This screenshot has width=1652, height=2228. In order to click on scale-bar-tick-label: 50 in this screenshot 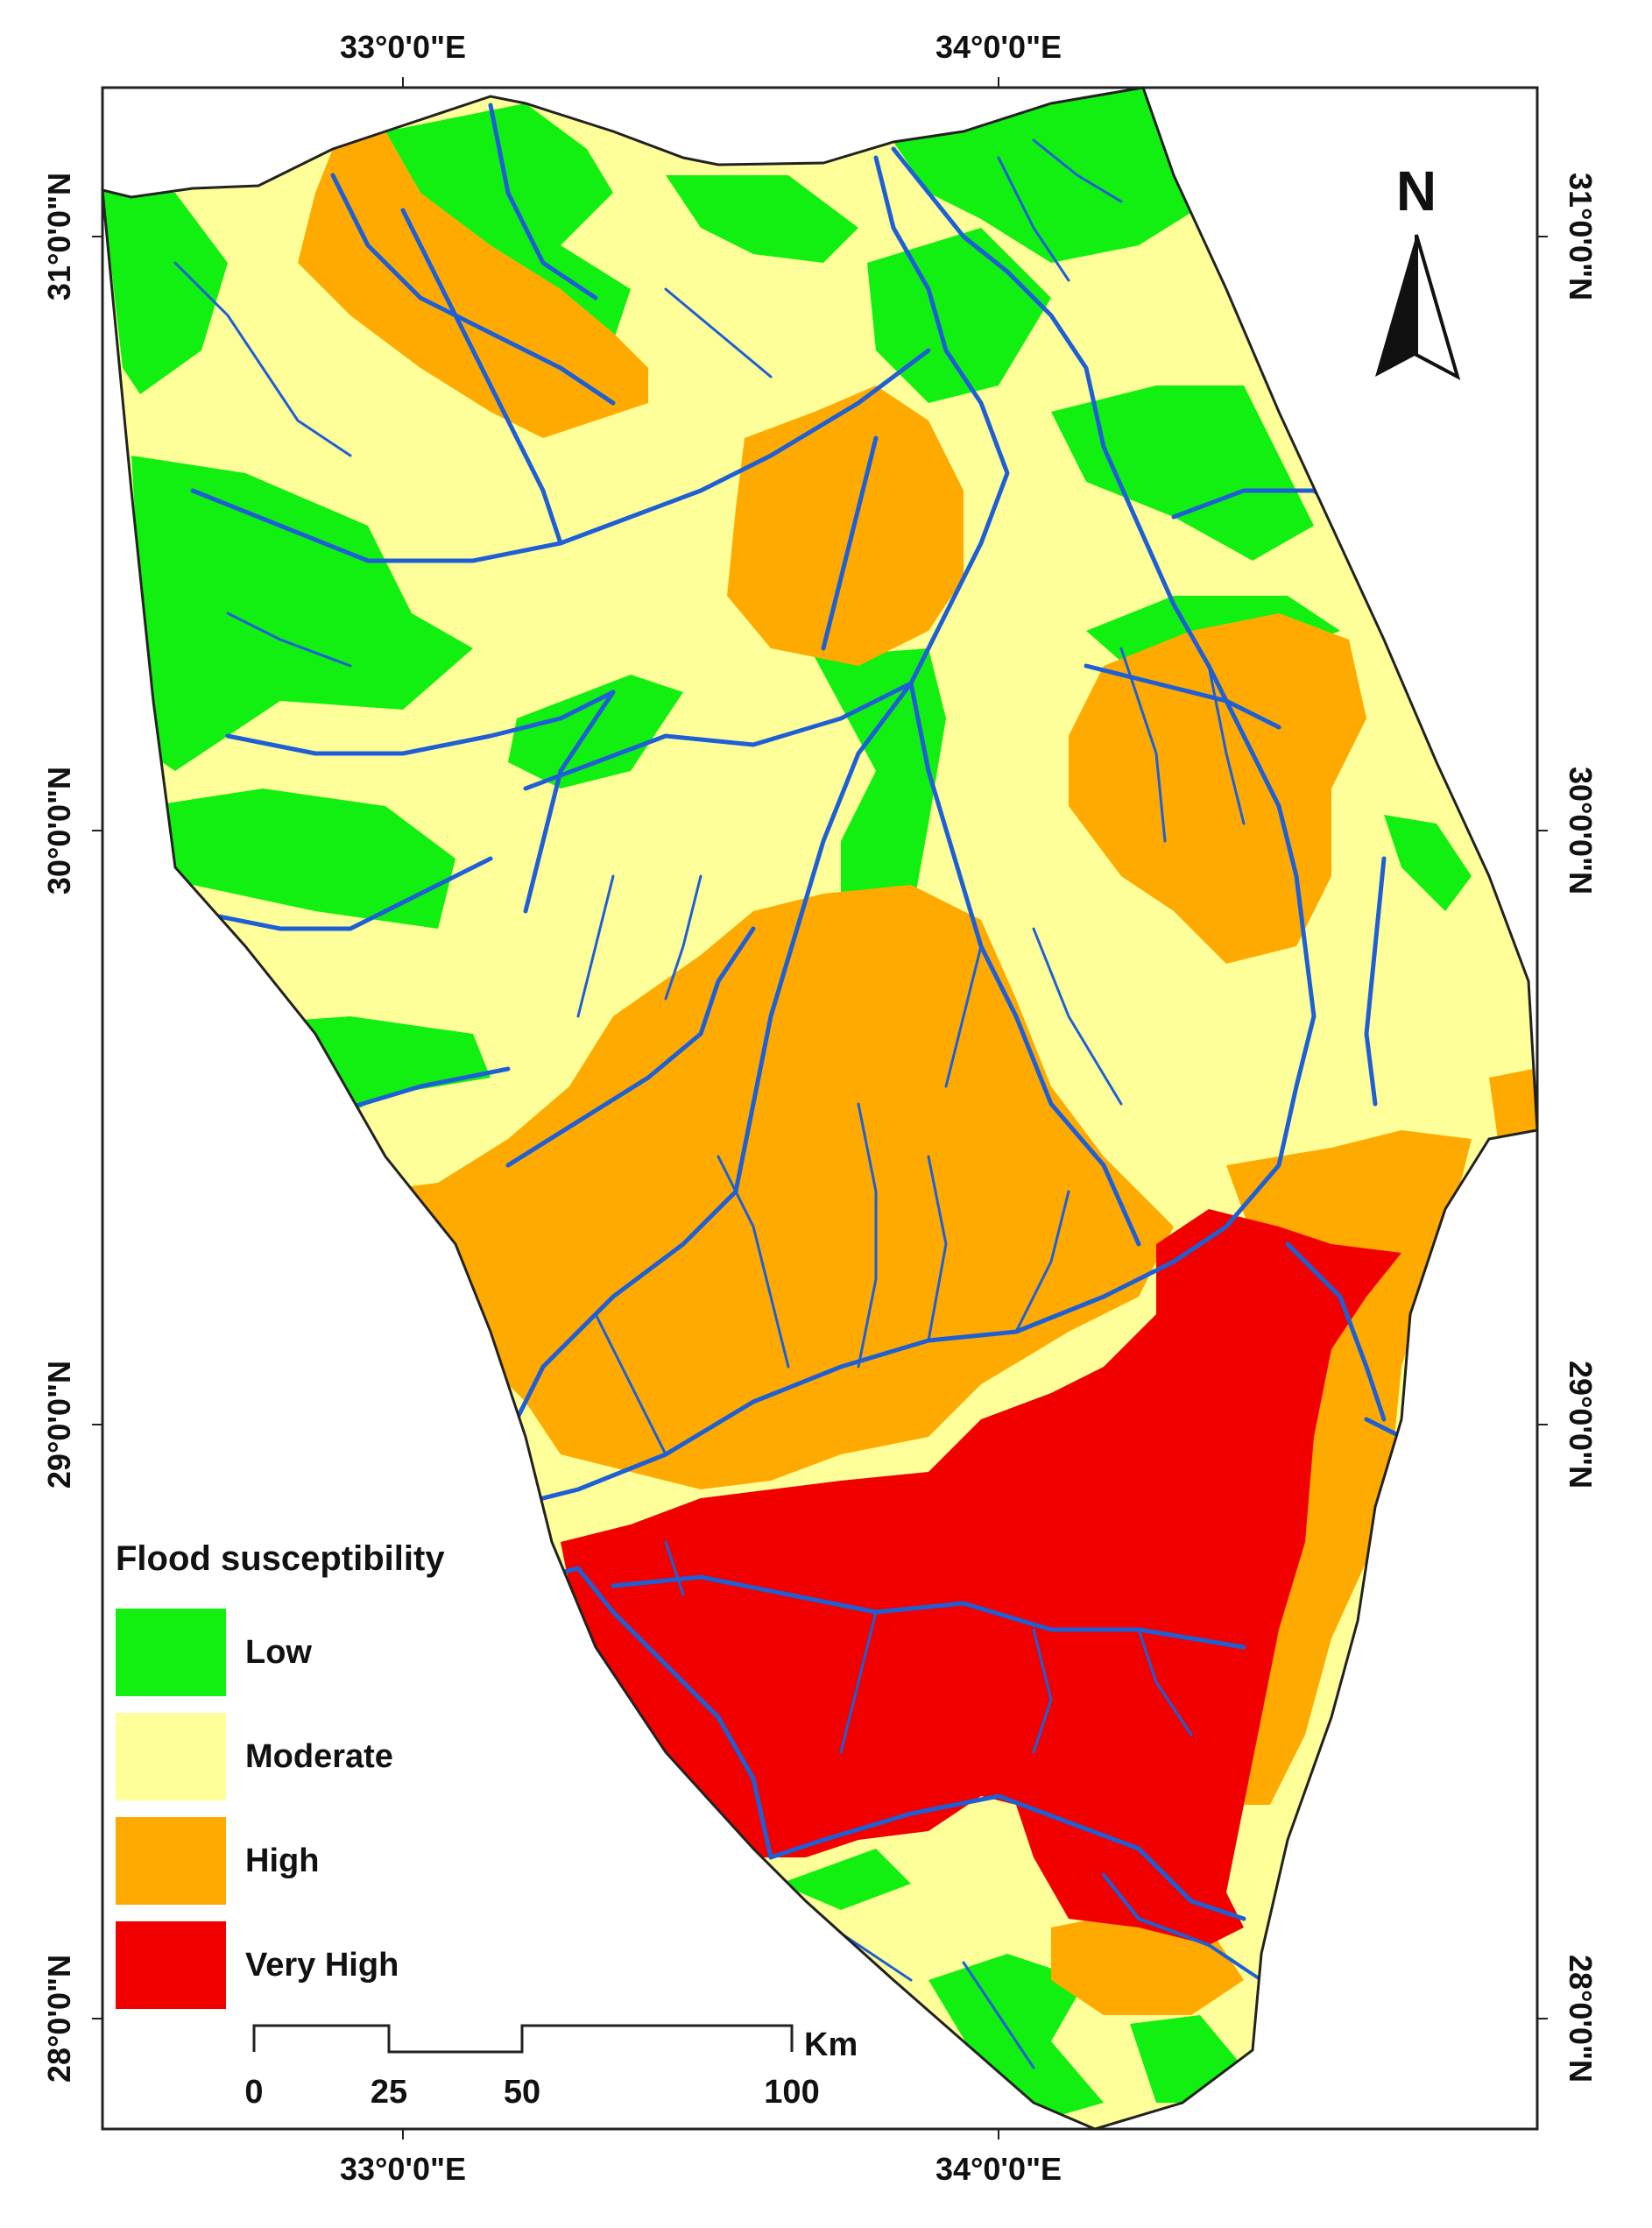, I will do `click(522, 2092)`.